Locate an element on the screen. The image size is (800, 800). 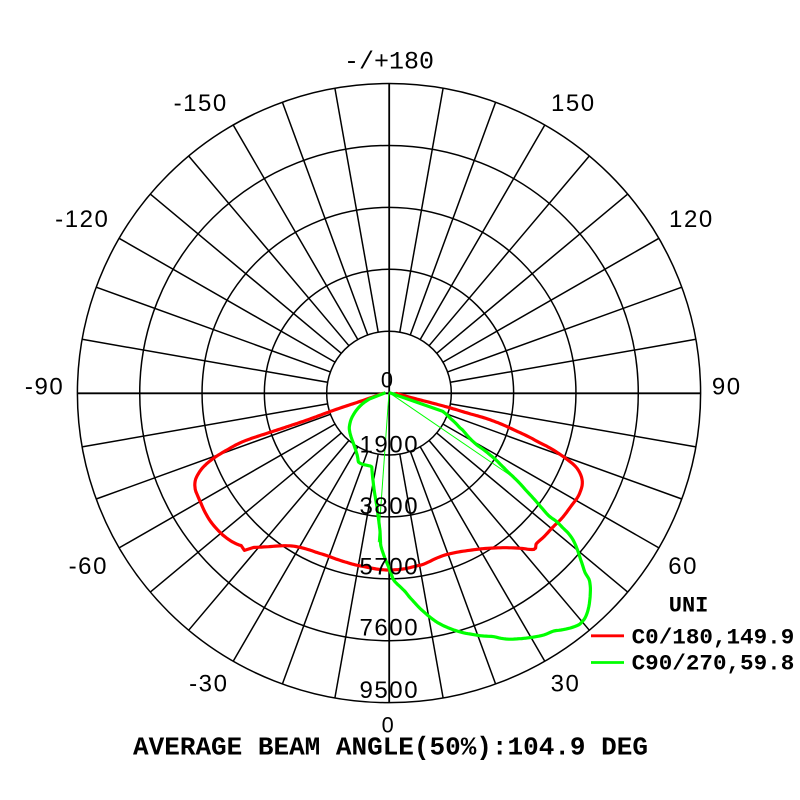
svg-text: 5700 is located at coordinates (390, 566).